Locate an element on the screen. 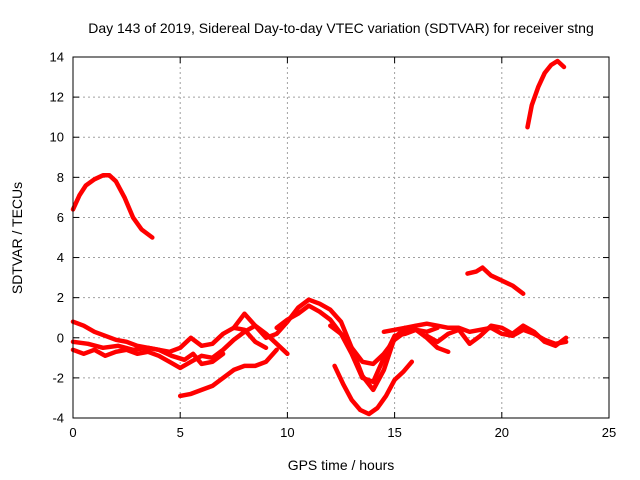 This screenshot has height=480, width=640. y-tick-label: 0 is located at coordinates (60, 337).